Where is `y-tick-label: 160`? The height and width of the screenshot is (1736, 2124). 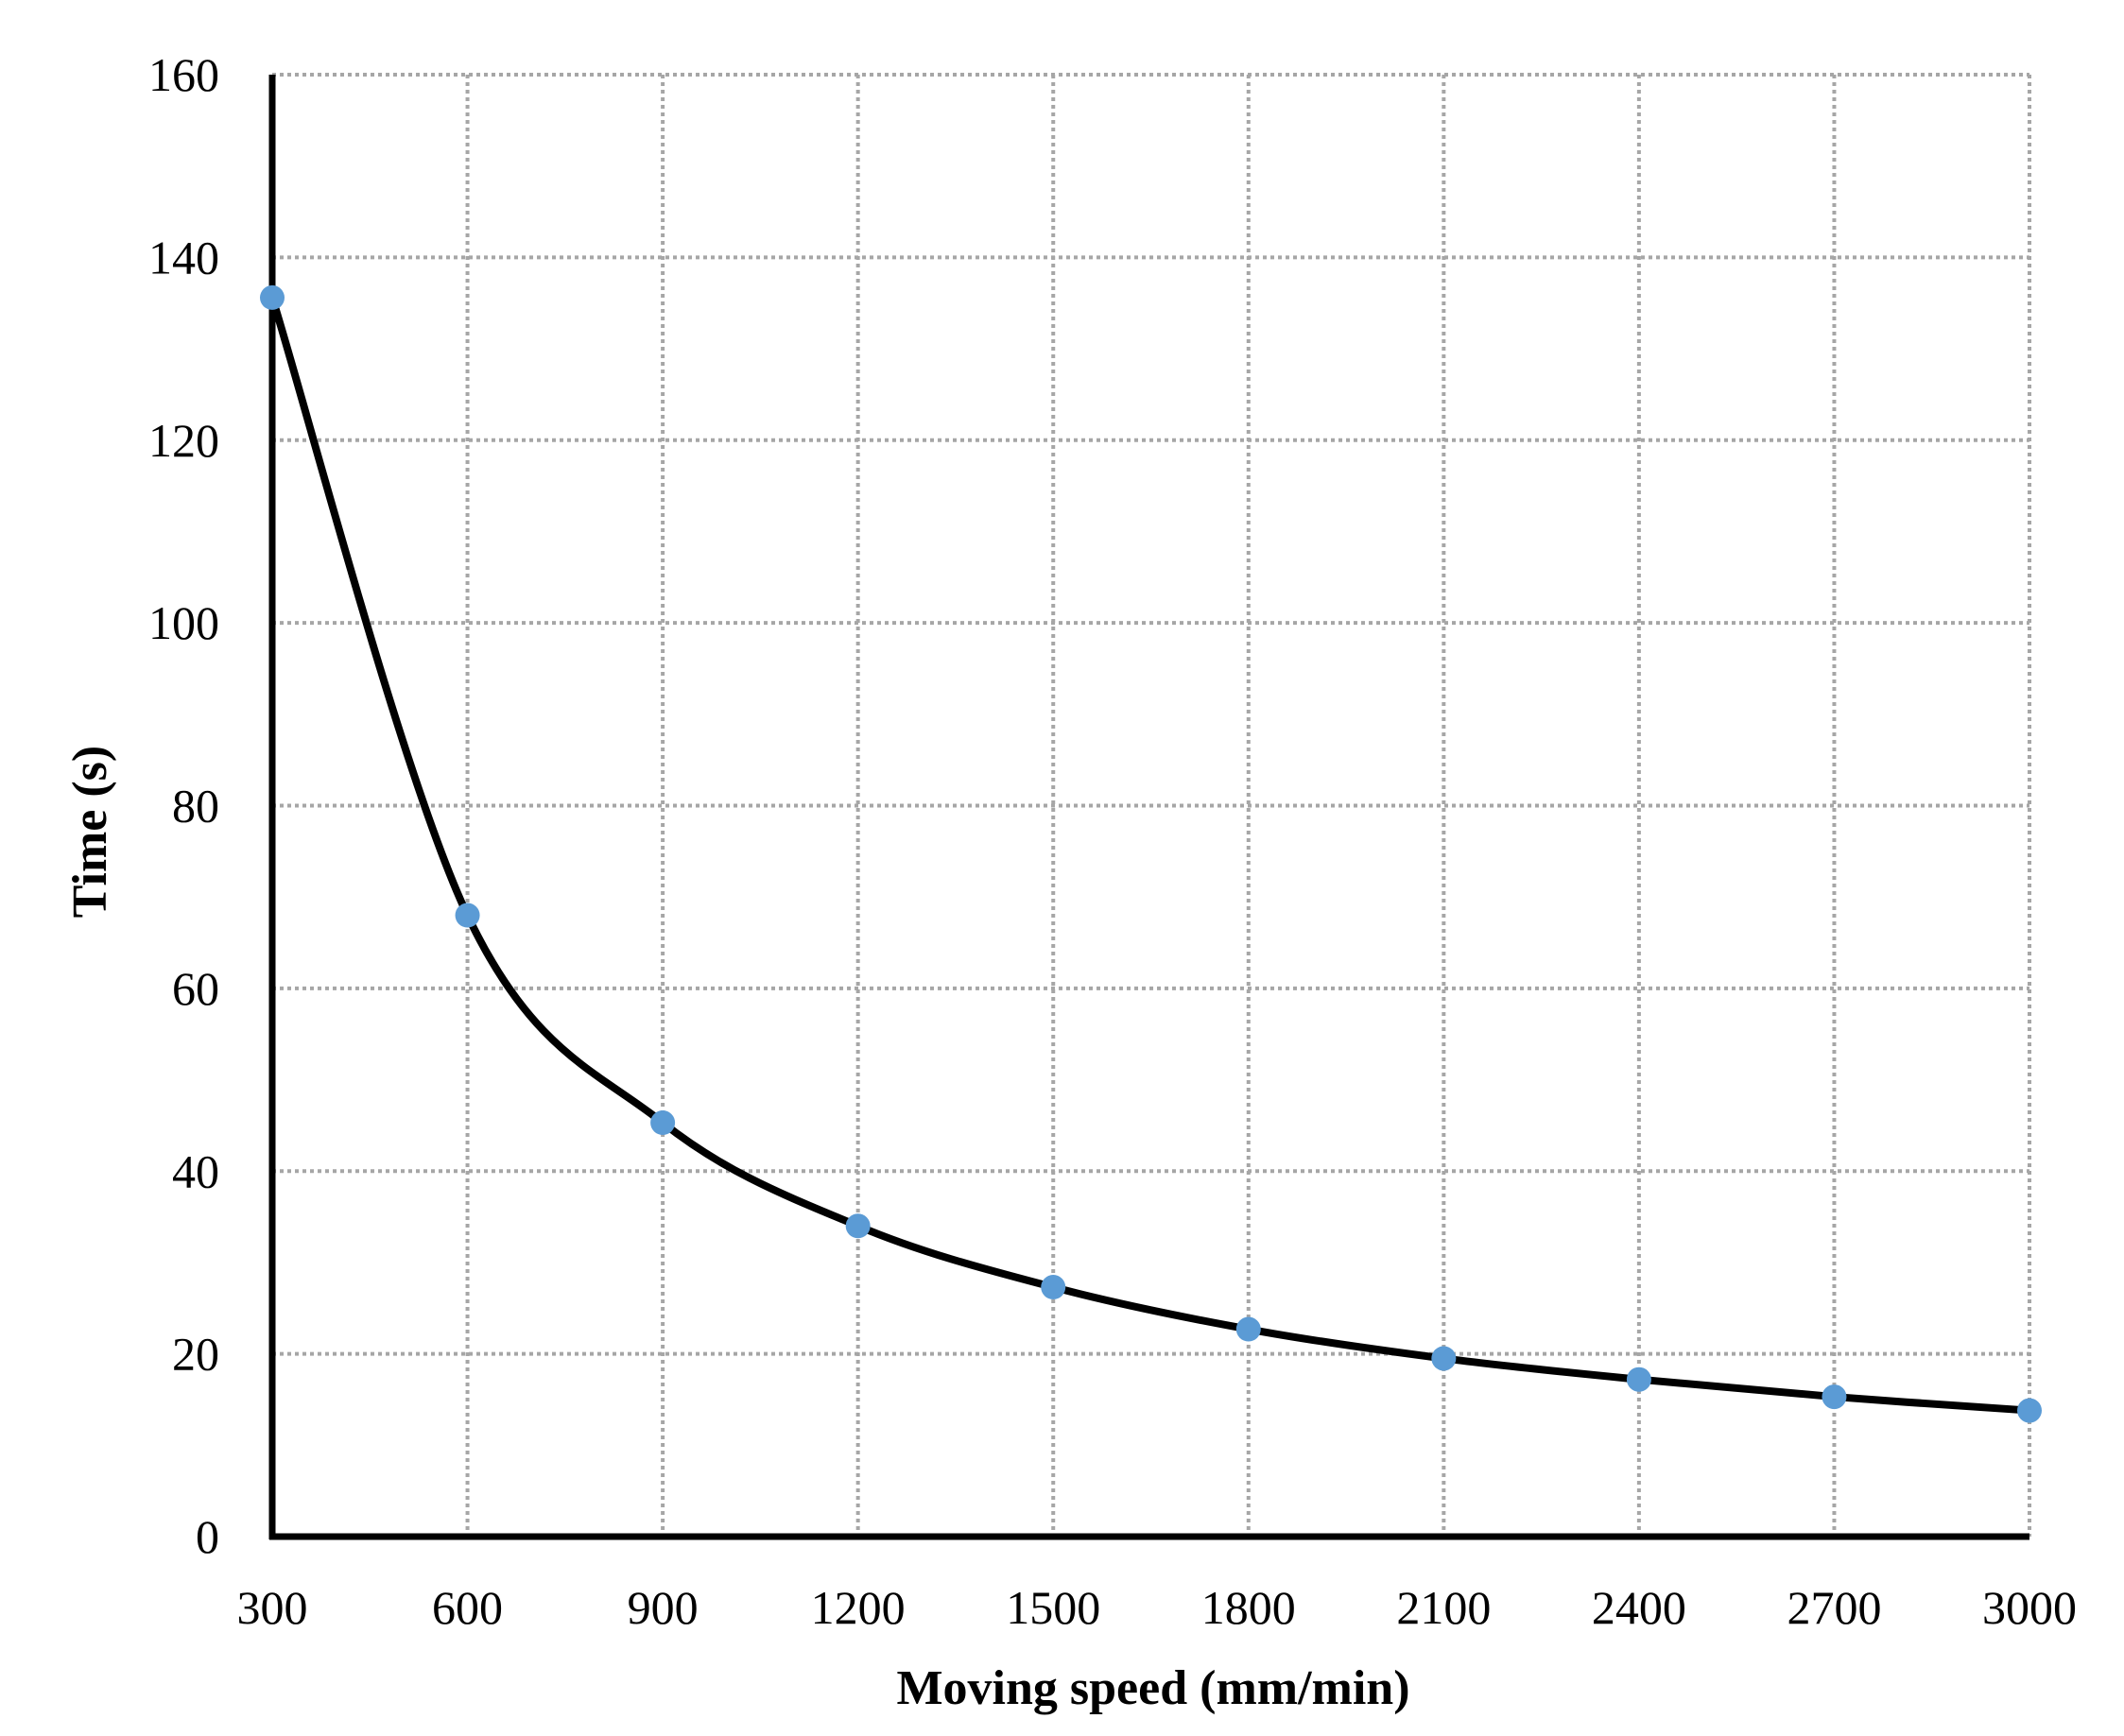 y-tick-label: 160 is located at coordinates (183, 74).